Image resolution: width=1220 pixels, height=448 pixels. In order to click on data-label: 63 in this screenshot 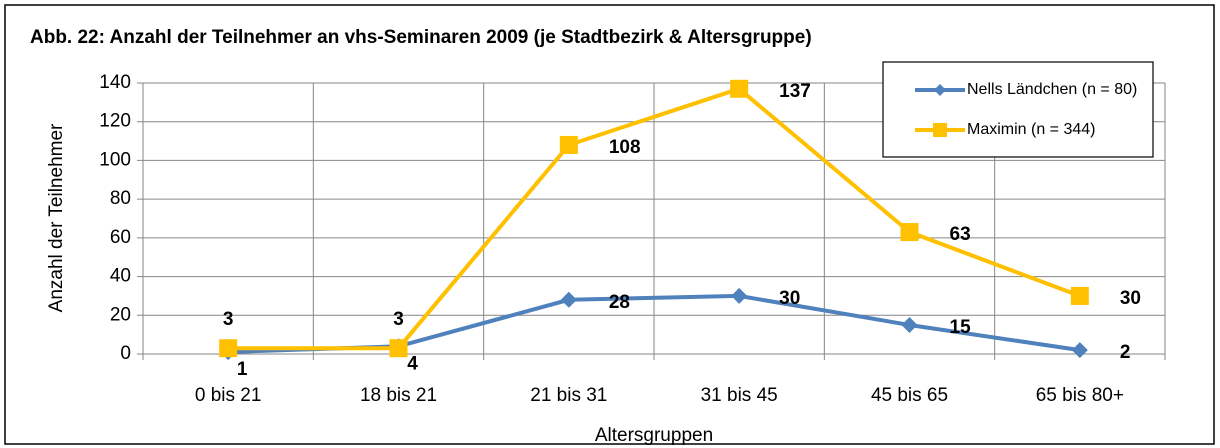, I will do `click(960, 234)`.